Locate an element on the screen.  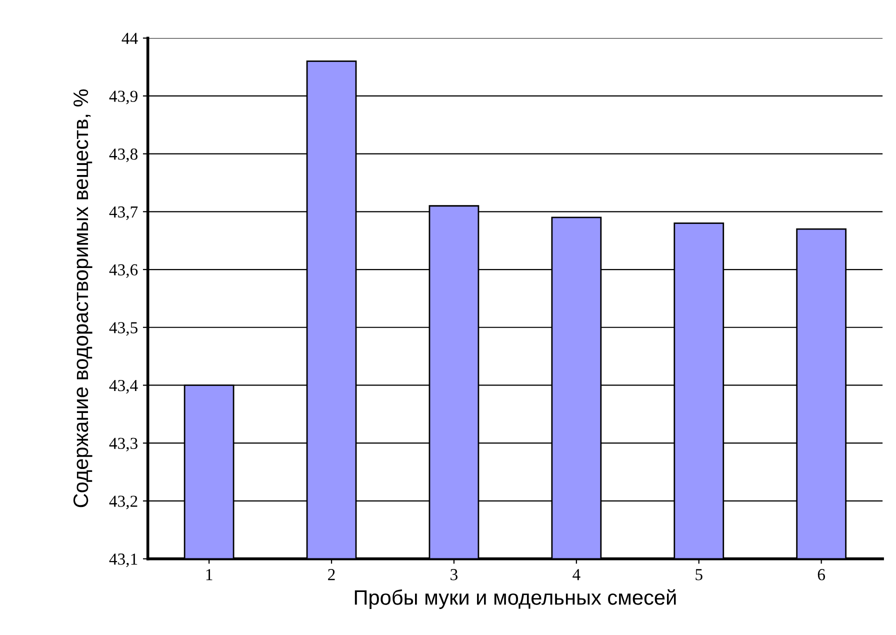
y-tick-label: 43,4 is located at coordinates (123, 387).